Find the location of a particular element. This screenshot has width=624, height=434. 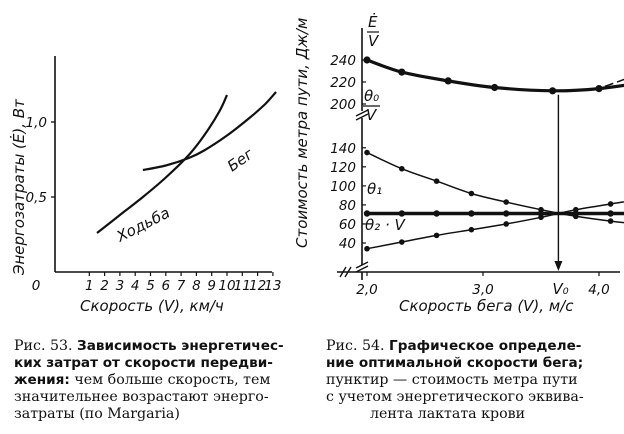

fig53-x-tick-label: 6 is located at coordinates (166, 286).